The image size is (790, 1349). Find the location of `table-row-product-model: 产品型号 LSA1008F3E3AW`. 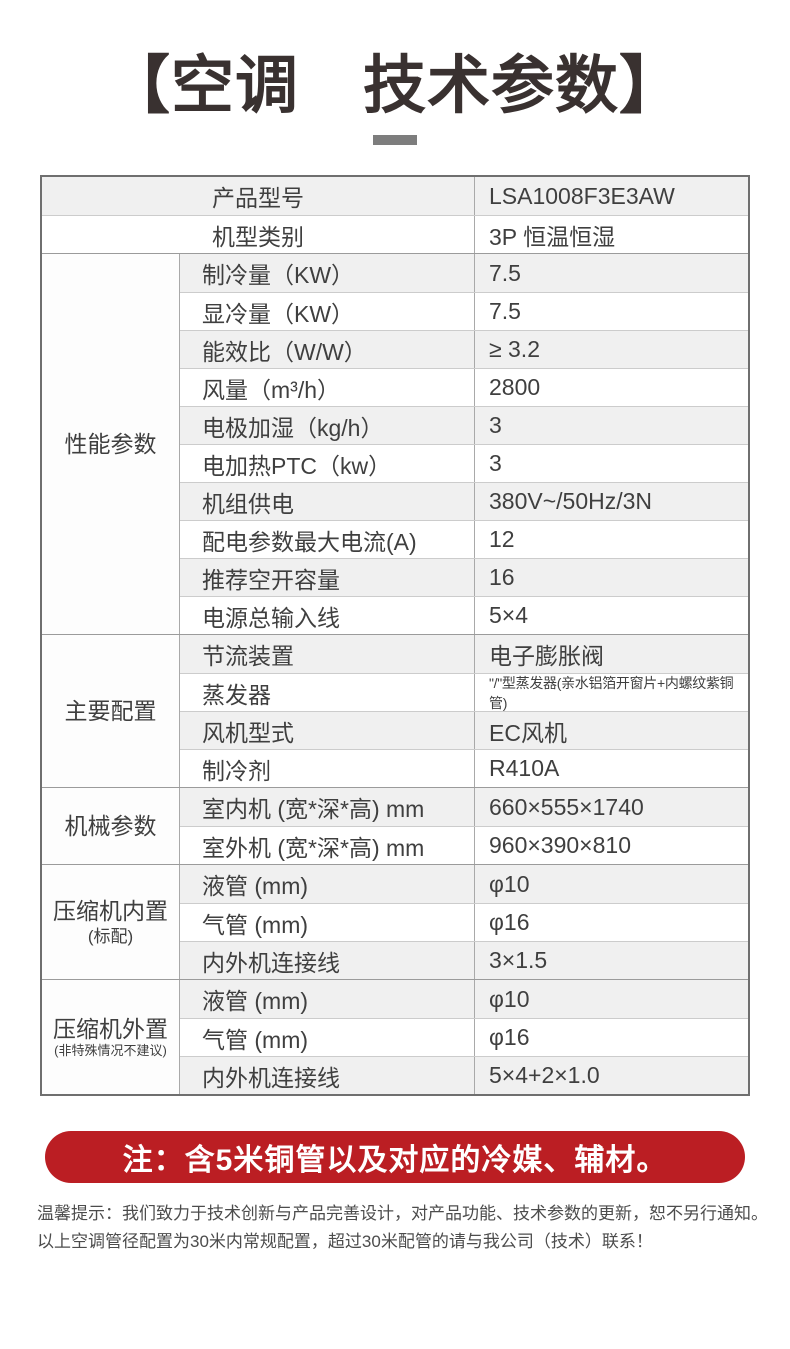

table-row-product-model: 产品型号 LSA1008F3E3AW is located at coordinates (395, 196).